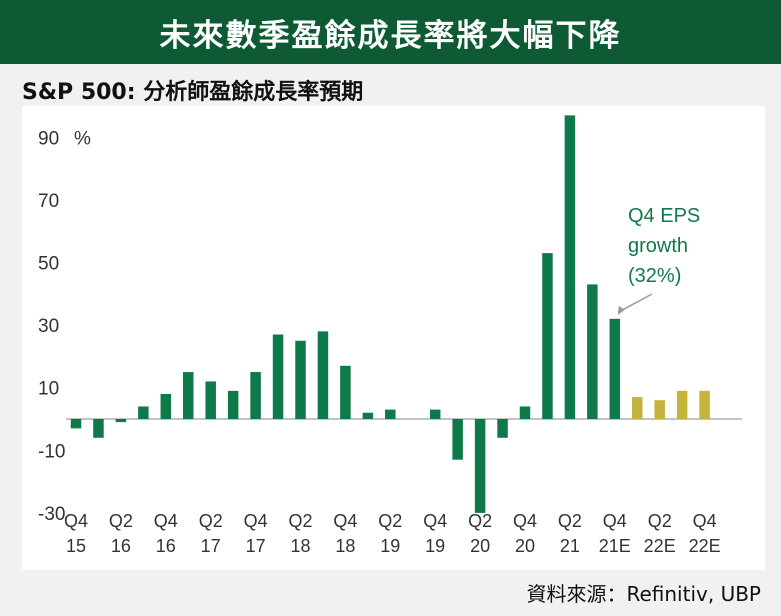 The height and width of the screenshot is (616, 781). What do you see at coordinates (48, 264) in the screenshot?
I see `y-tick-label: 50` at bounding box center [48, 264].